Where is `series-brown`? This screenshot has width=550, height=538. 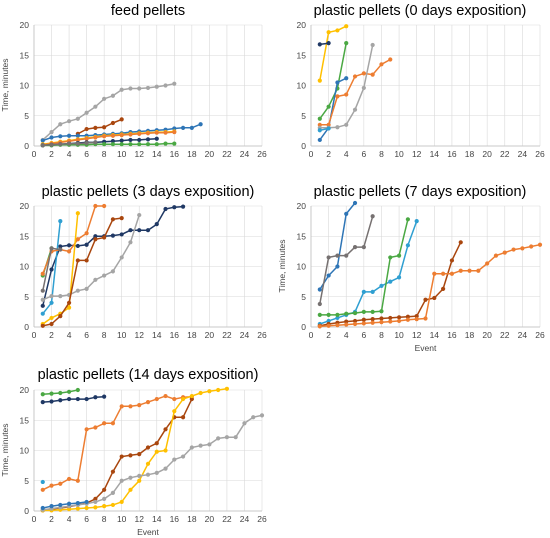 series-brown is located at coordinates (82, 272).